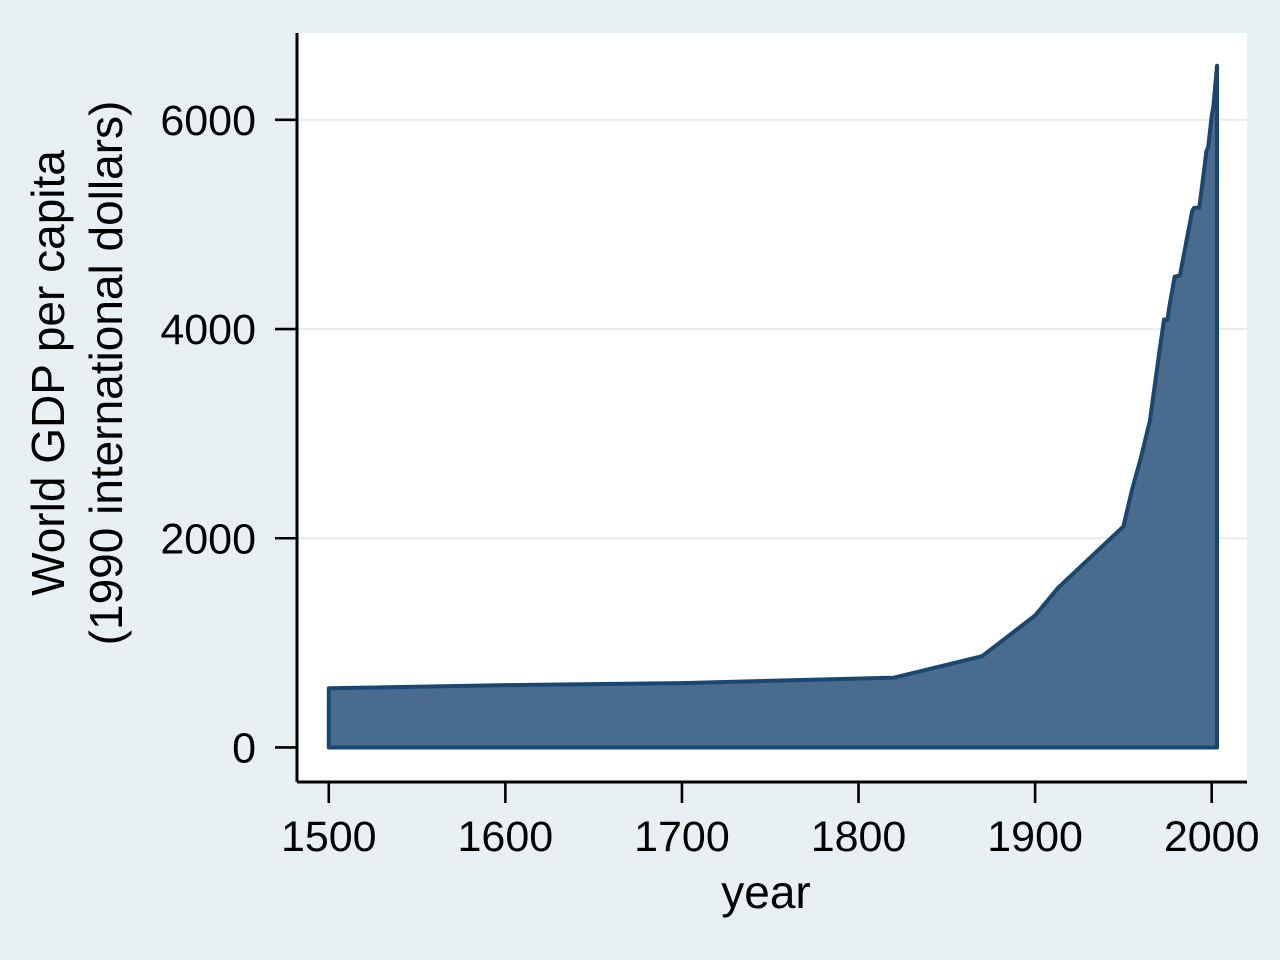  I want to click on x-tick-label-1700: 1700, so click(682, 837).